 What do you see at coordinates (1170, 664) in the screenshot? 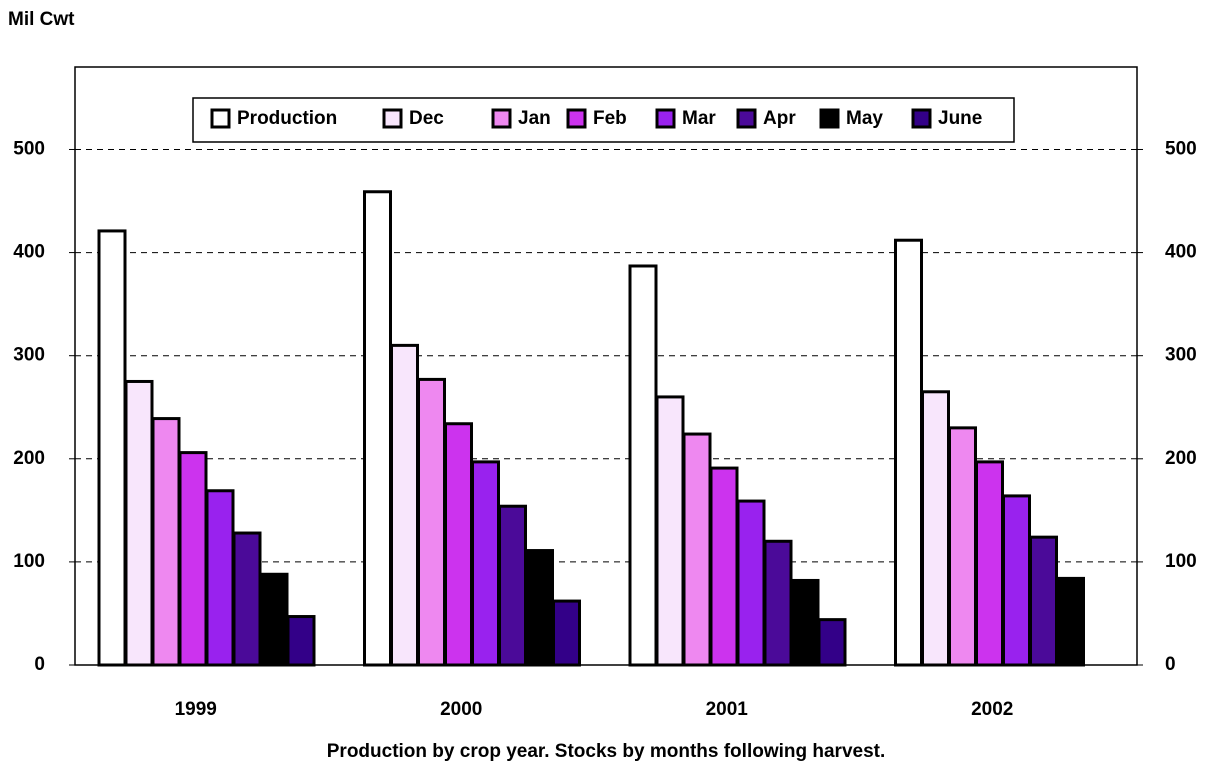
I see `y2-tick-label: 0` at bounding box center [1170, 664].